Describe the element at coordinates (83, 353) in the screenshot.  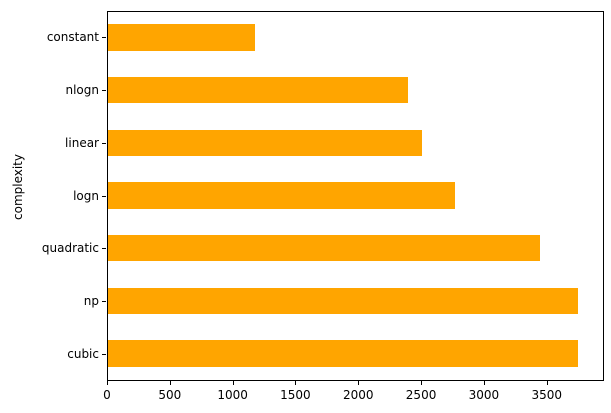
I see `y-tick-label: cubic` at that location.